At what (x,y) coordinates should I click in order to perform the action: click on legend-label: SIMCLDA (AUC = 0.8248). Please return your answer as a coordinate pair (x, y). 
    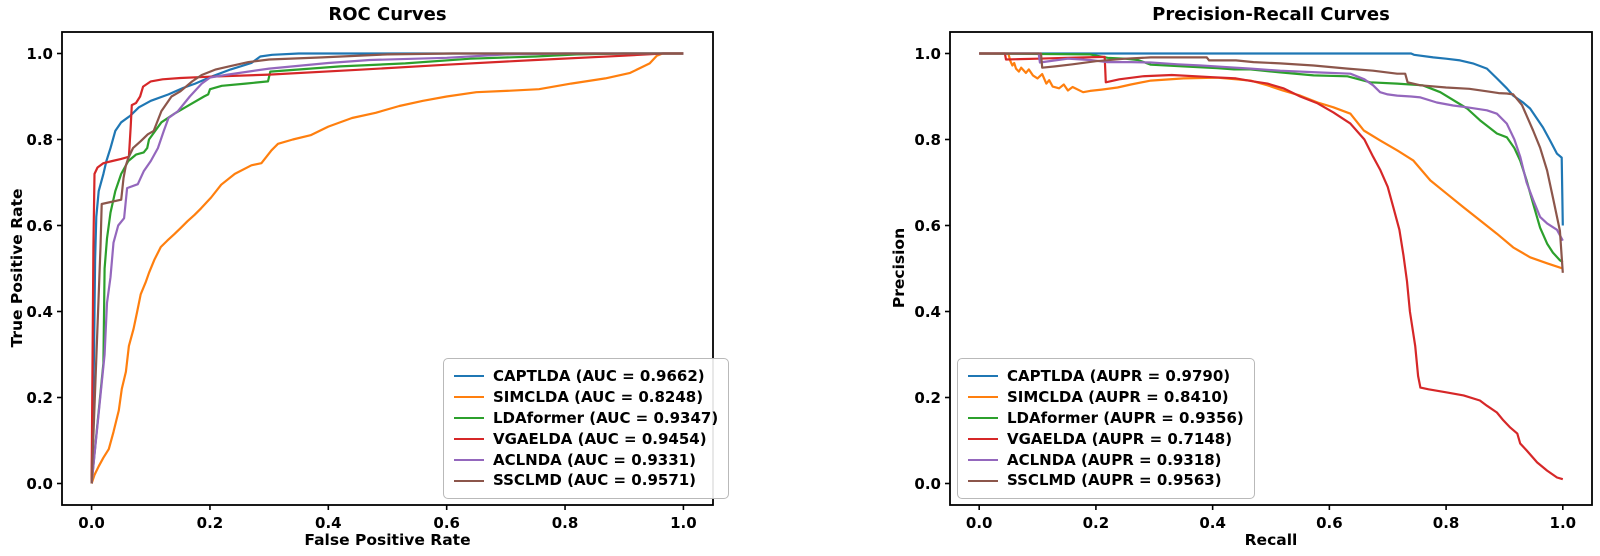
    Looking at the image, I should click on (598, 396).